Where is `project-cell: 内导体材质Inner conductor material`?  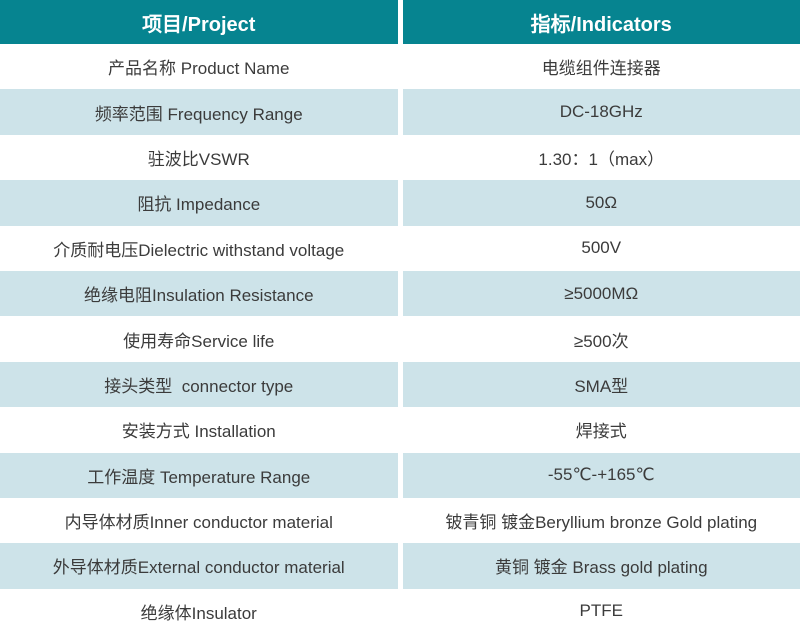 project-cell: 内导体材质Inner conductor material is located at coordinates (199, 520).